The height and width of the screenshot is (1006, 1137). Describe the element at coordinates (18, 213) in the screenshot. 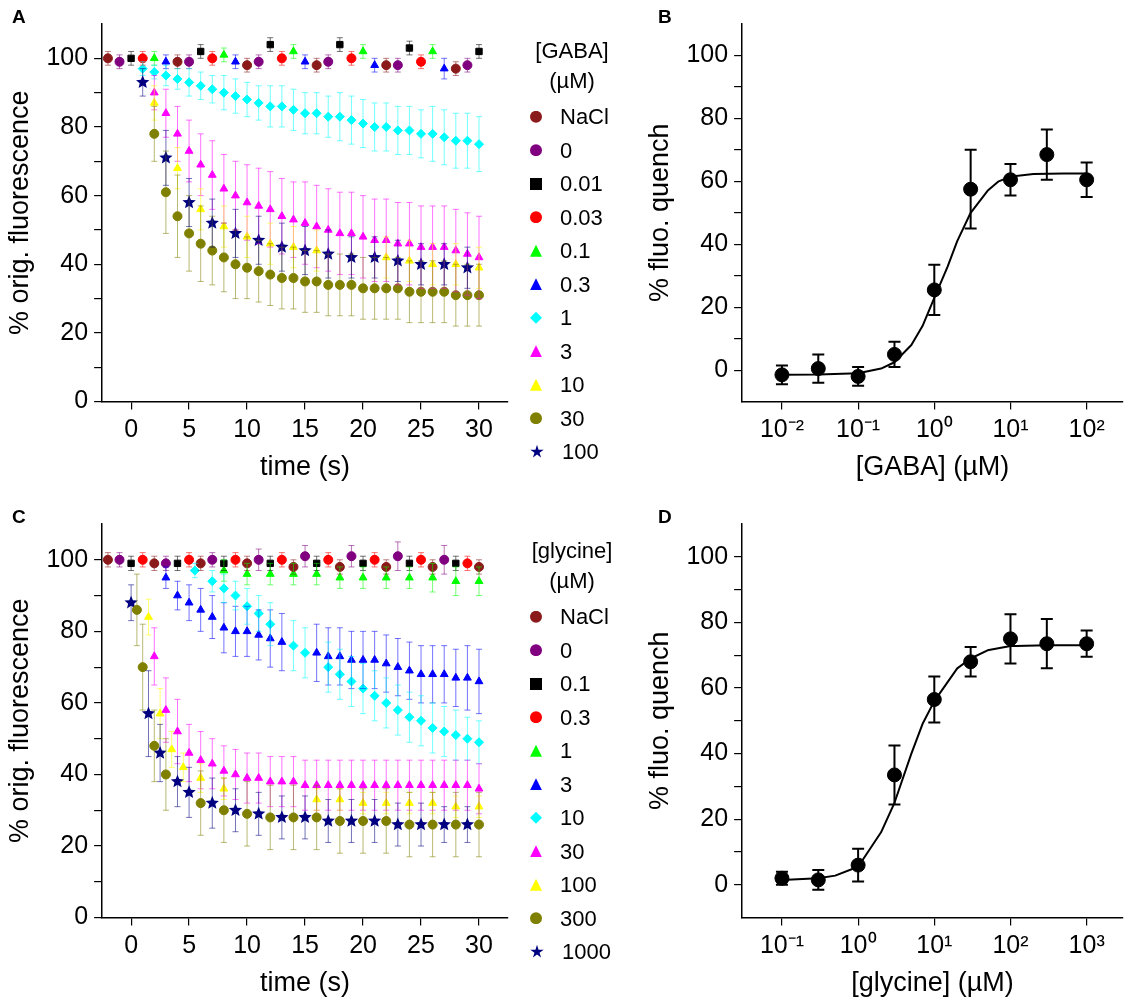

I see `y-axis-title: % orig. fluorescence` at that location.